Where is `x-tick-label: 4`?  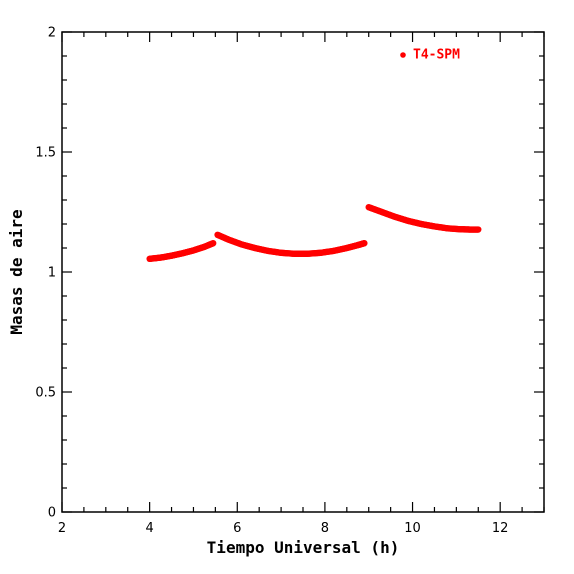
x-tick-label: 4 is located at coordinates (149, 528).